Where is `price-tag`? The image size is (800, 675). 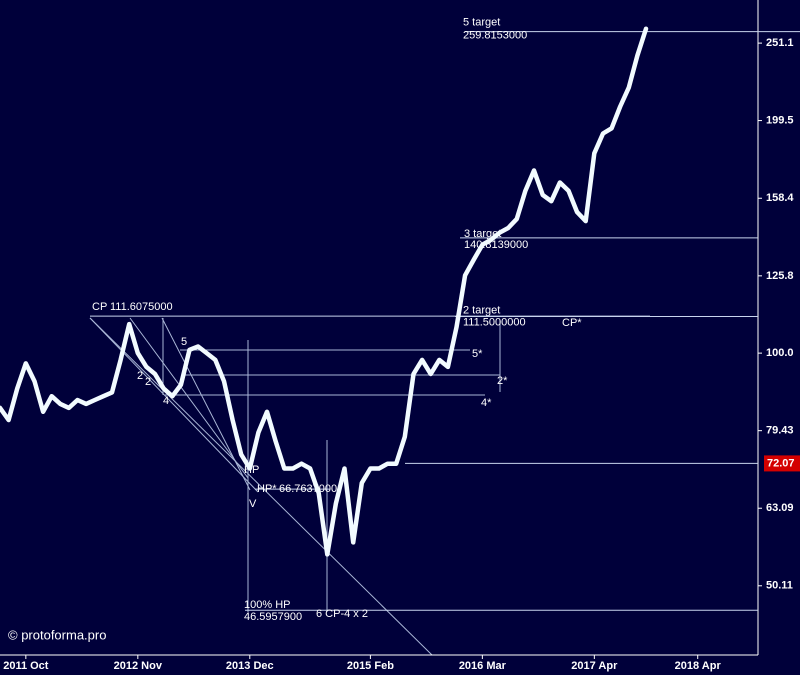 price-tag is located at coordinates (782, 463).